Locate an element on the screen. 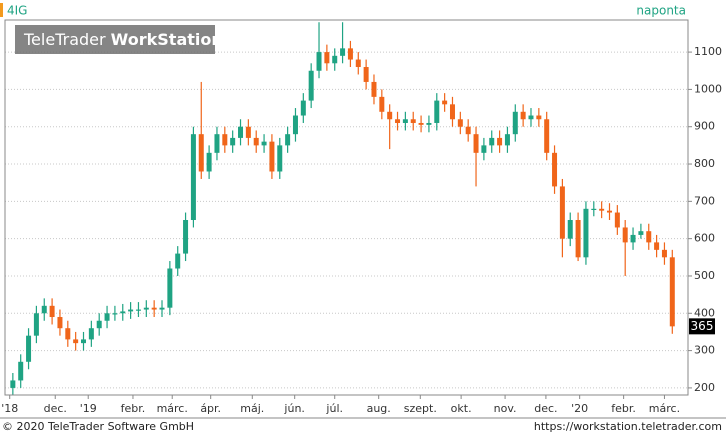 The image size is (726, 435). y-tick-label: 400 is located at coordinates (704, 312).